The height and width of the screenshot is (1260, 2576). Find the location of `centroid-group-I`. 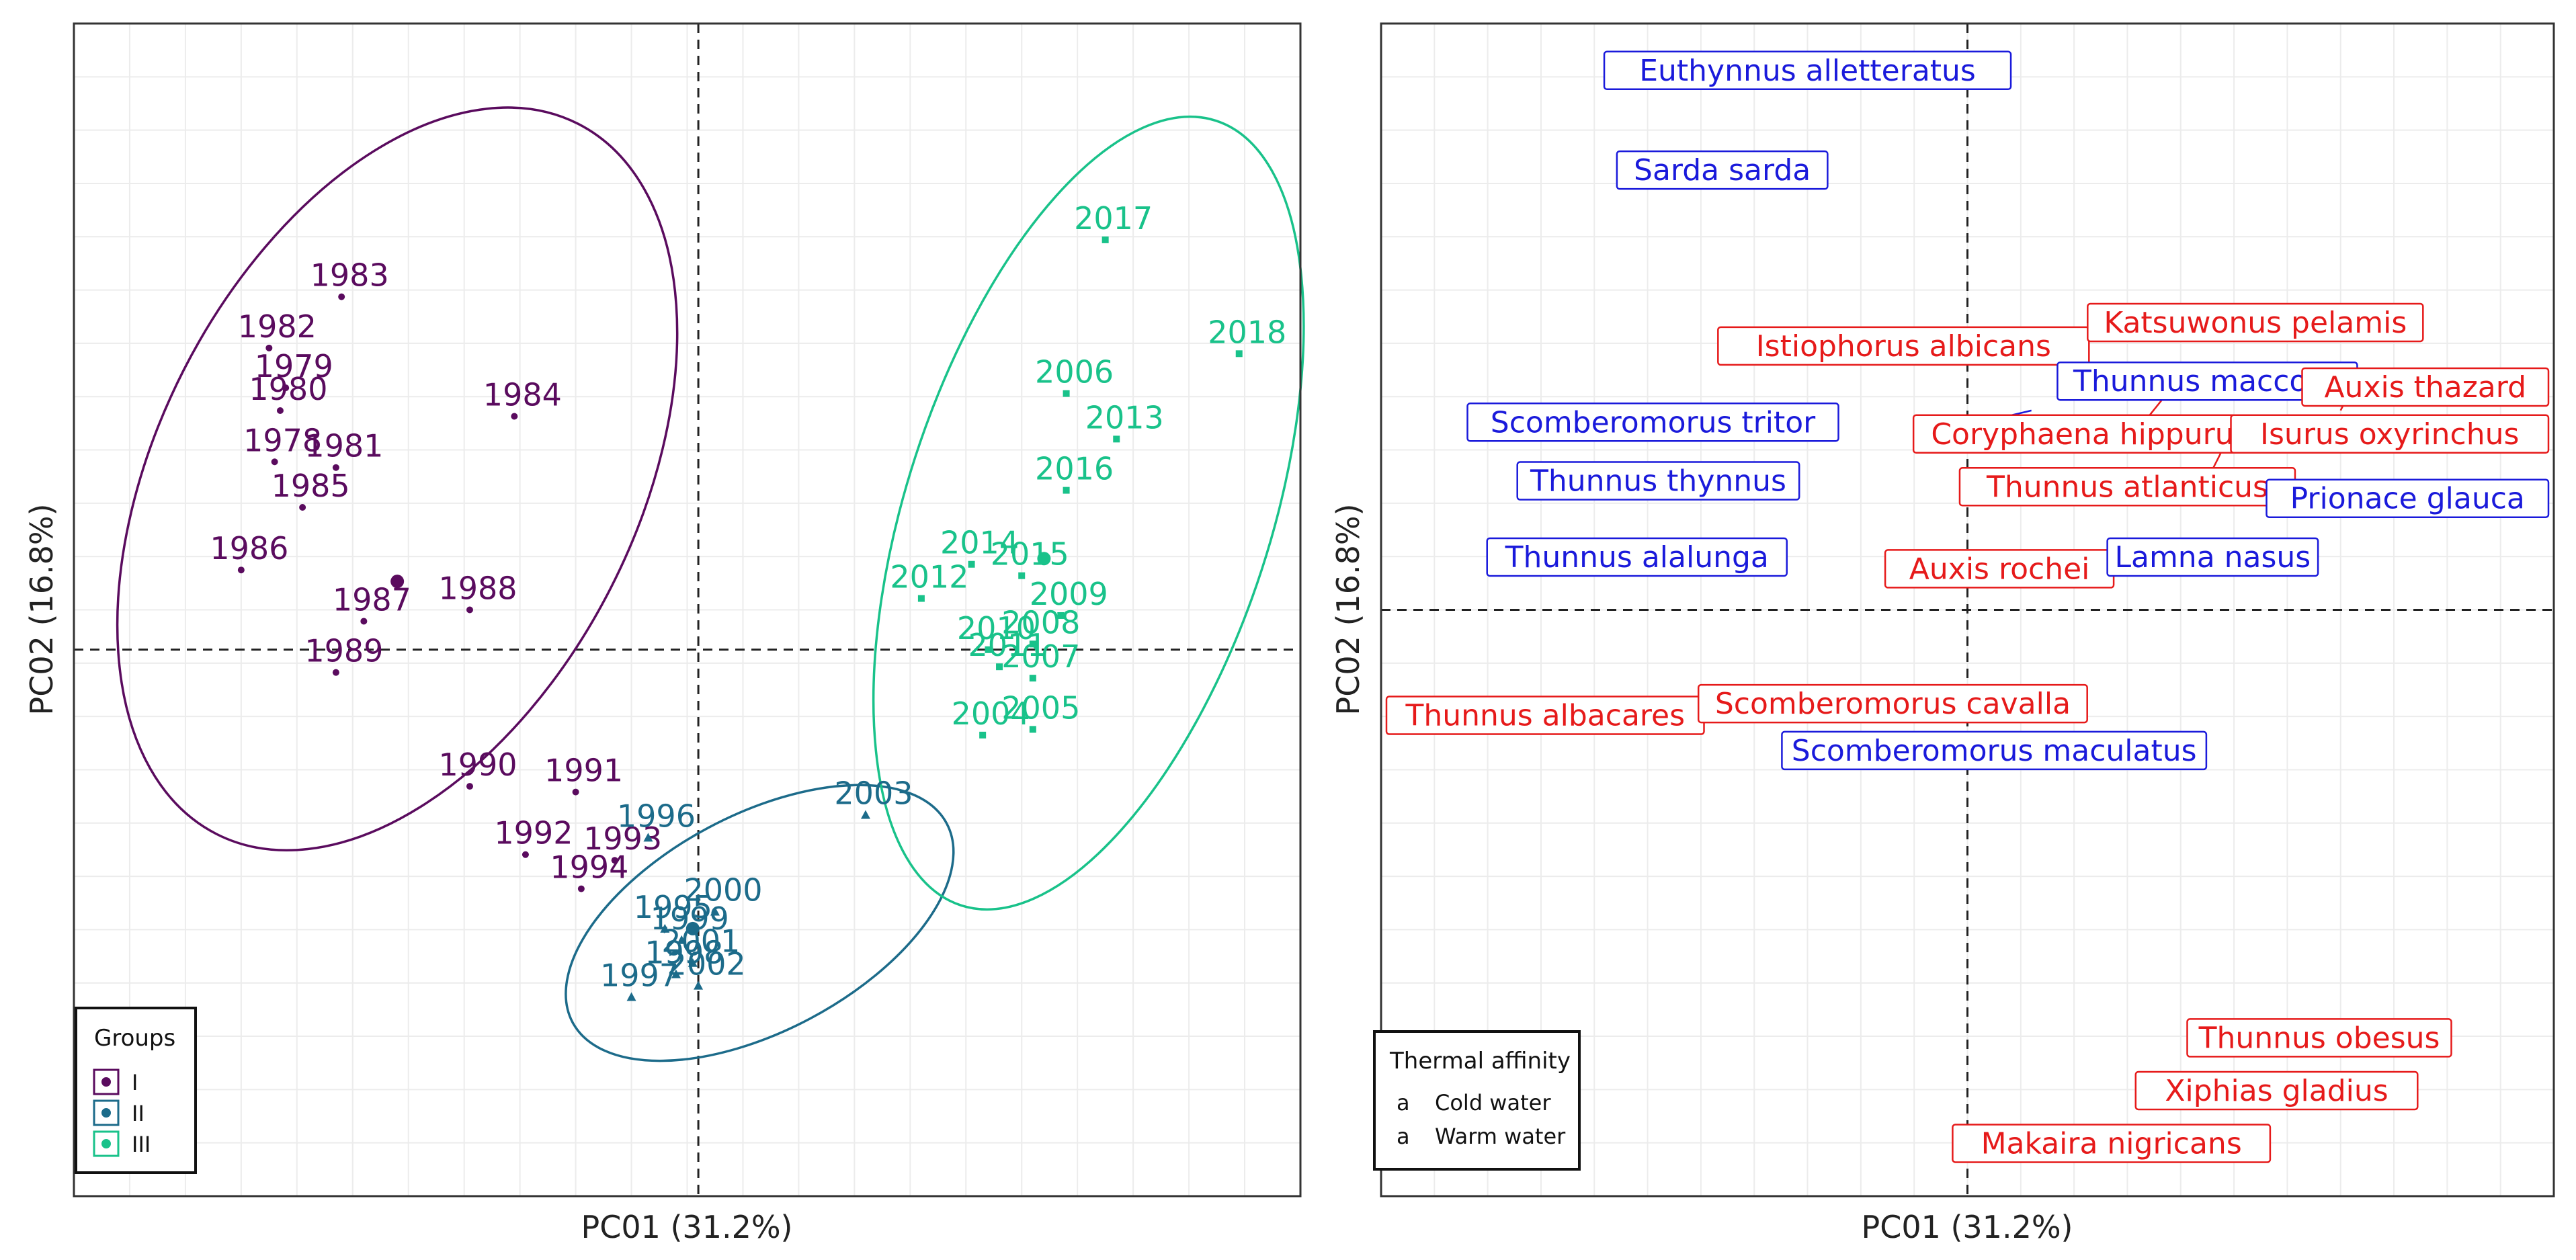

centroid-group-I is located at coordinates (397, 582).